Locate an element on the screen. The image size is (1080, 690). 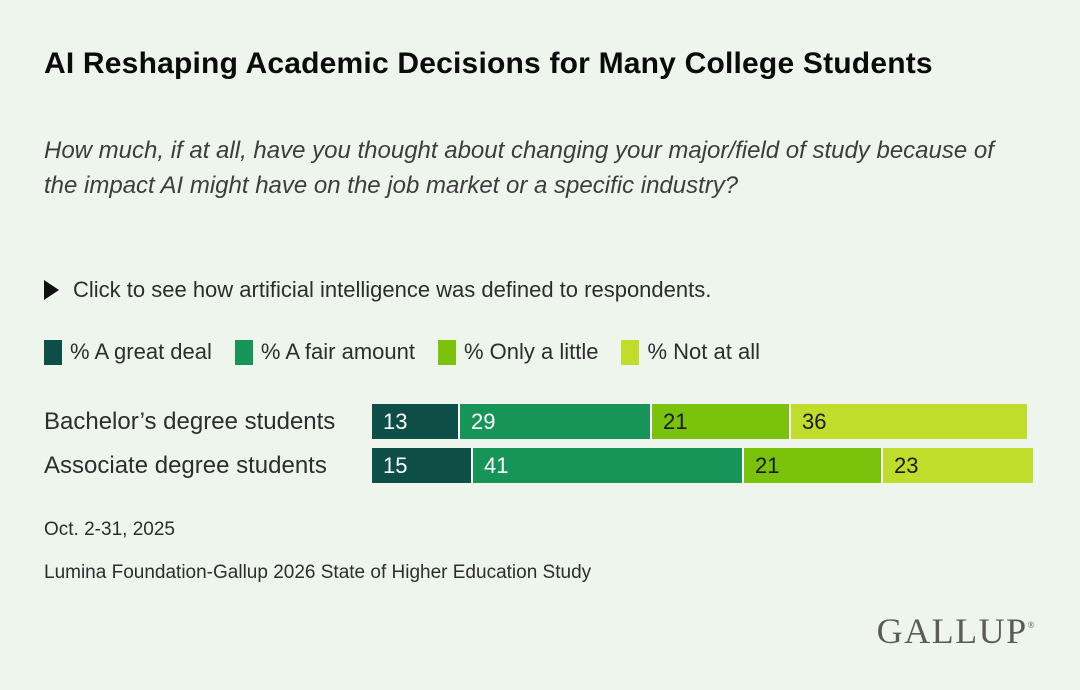
registered-mark-icon: ® is located at coordinates (1031, 625).